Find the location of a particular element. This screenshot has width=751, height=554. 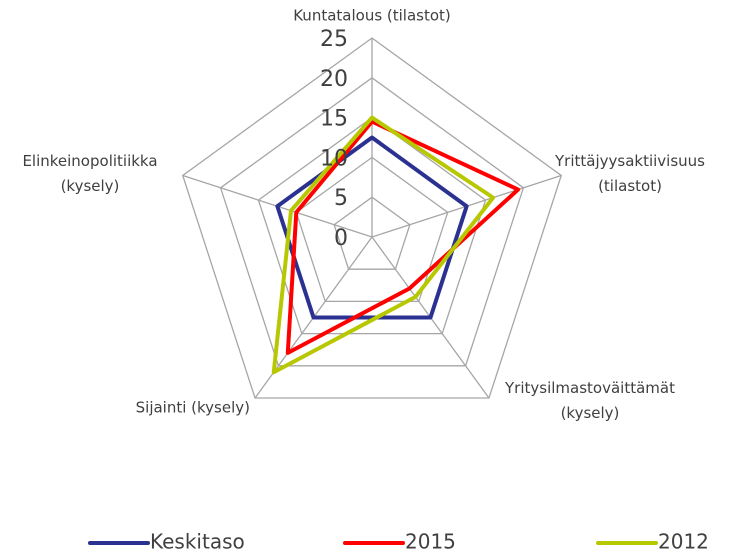

category-label: Kuntatalous (tilastot) is located at coordinates (372, 16).